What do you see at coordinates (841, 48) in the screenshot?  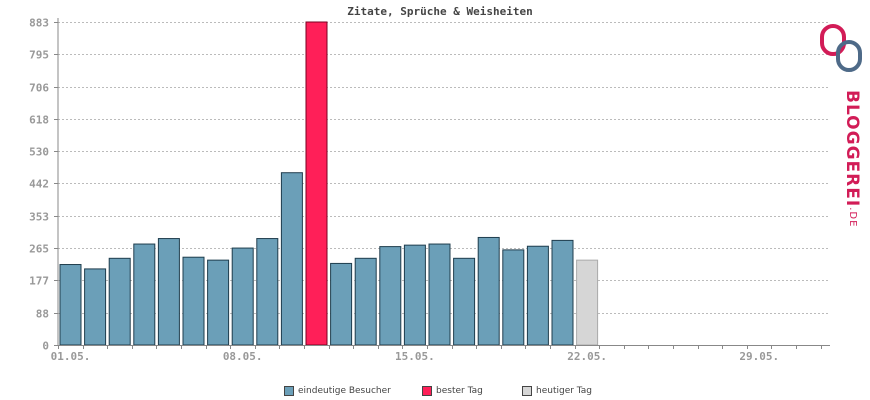 I see `logo-icon` at bounding box center [841, 48].